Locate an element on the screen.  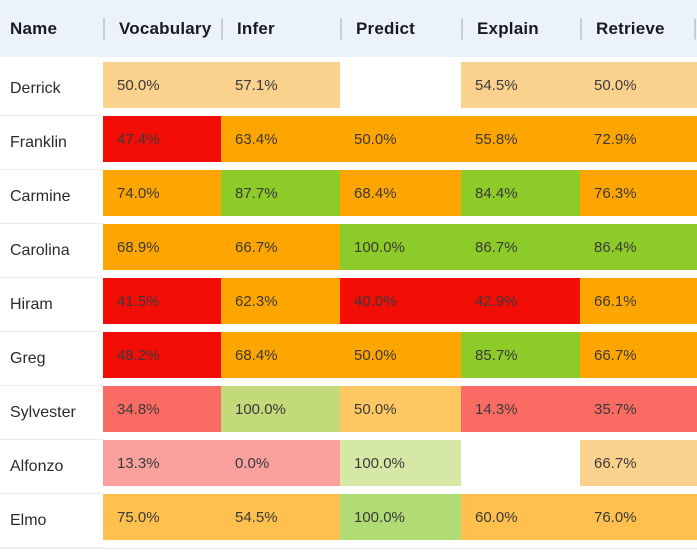
score-cell-vocabulary: 47.4% is located at coordinates (162, 139).